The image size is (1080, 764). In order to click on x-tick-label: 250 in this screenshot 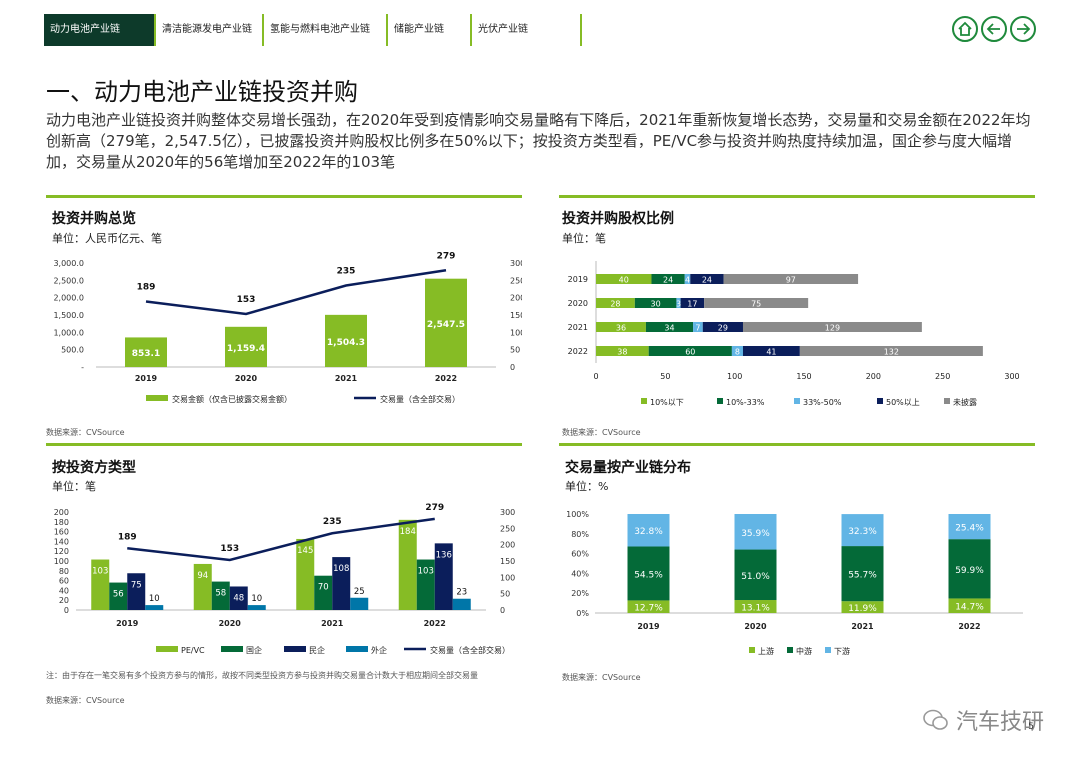, I will do `click(942, 376)`.